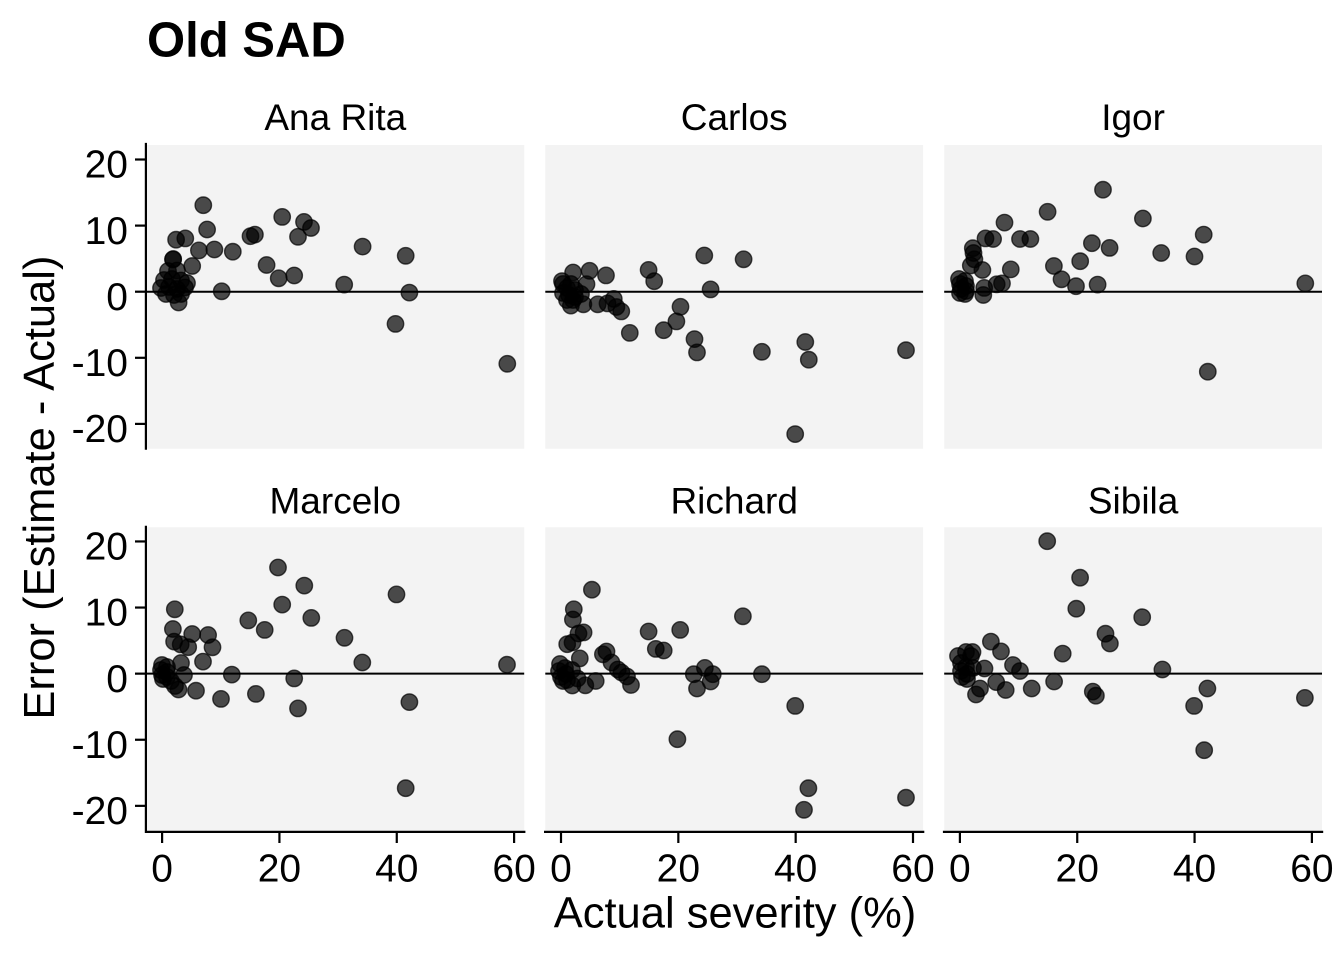 This screenshot has height=960, width=1344. Describe the element at coordinates (734, 501) in the screenshot. I see `svg-text: Richard` at that location.